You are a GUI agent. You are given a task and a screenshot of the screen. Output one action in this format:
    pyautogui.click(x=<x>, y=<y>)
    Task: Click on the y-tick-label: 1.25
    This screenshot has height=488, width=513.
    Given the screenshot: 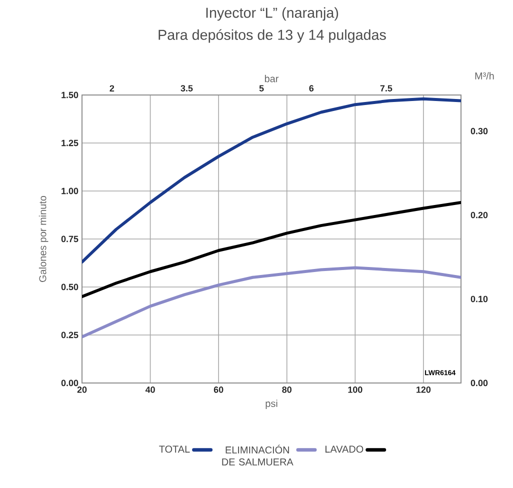 What is the action you would take?
    pyautogui.click(x=70, y=143)
    